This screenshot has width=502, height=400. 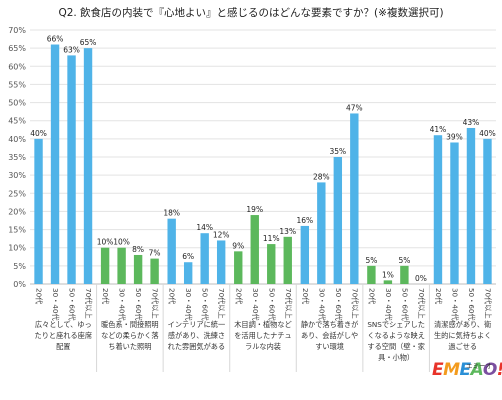 What do you see at coordinates (17, 30) in the screenshot?
I see `y-tick-label: 70%` at bounding box center [17, 30].